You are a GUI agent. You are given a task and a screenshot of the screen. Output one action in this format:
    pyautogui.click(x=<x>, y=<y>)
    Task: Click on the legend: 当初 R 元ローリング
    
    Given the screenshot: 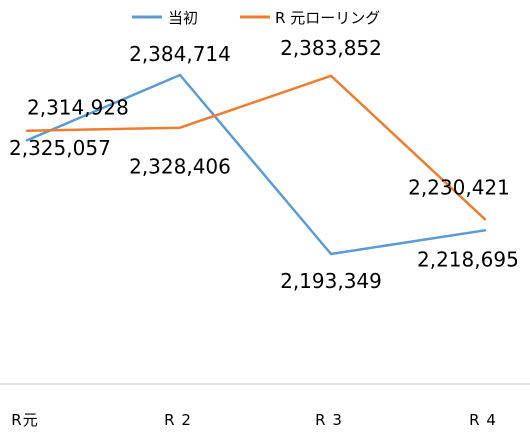 What is the action you would take?
    pyautogui.click(x=256, y=18)
    